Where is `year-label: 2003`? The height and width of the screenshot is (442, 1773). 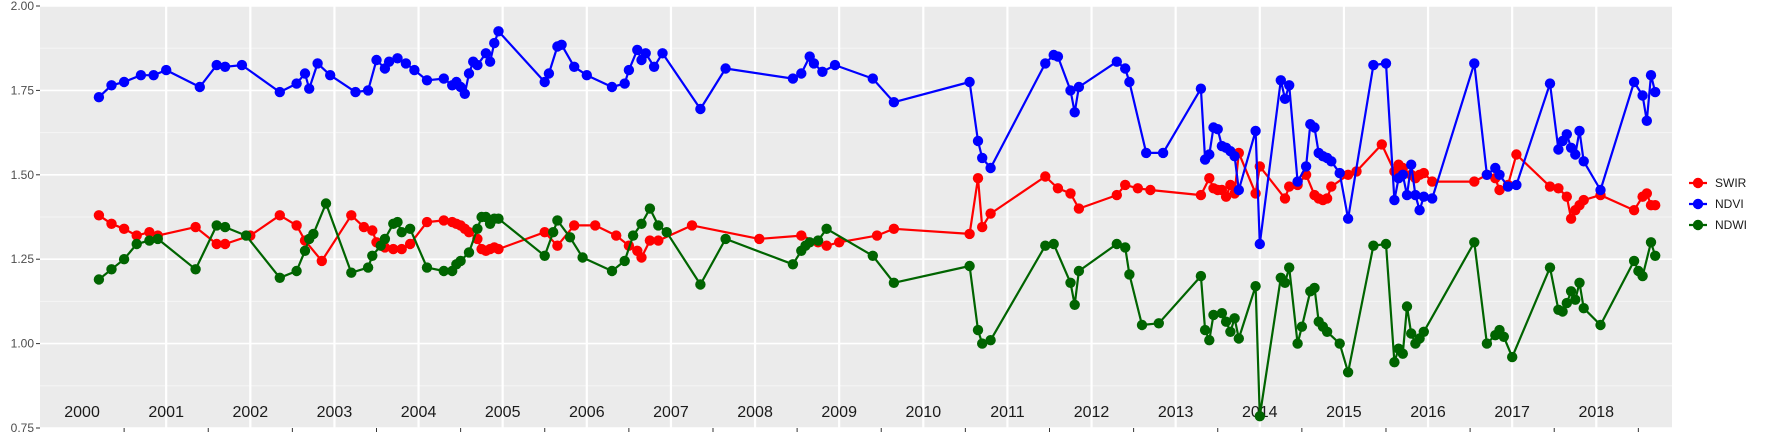 year-label: 2003 is located at coordinates (335, 412).